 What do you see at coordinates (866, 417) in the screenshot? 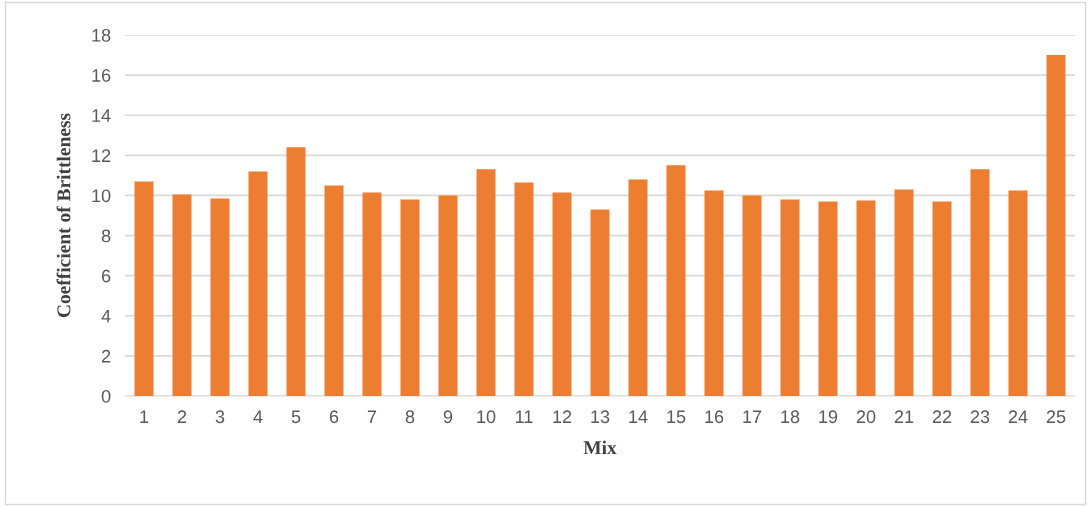
I see `x-tick-label: 20` at bounding box center [866, 417].